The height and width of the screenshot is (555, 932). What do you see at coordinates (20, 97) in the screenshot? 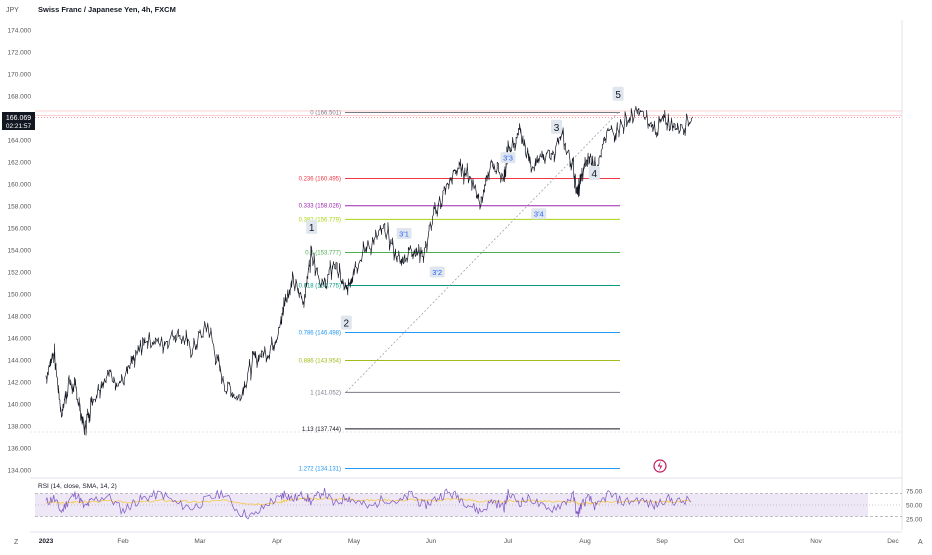
I see `price-tick-label: 168.000` at bounding box center [20, 97].